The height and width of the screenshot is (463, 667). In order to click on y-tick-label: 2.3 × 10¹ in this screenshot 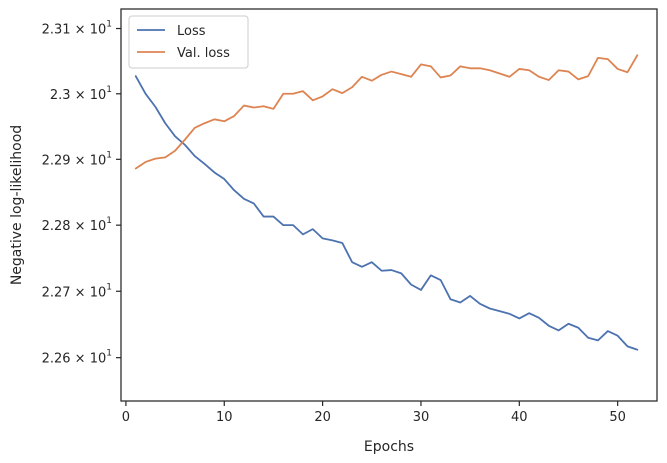, I will do `click(81, 94)`.